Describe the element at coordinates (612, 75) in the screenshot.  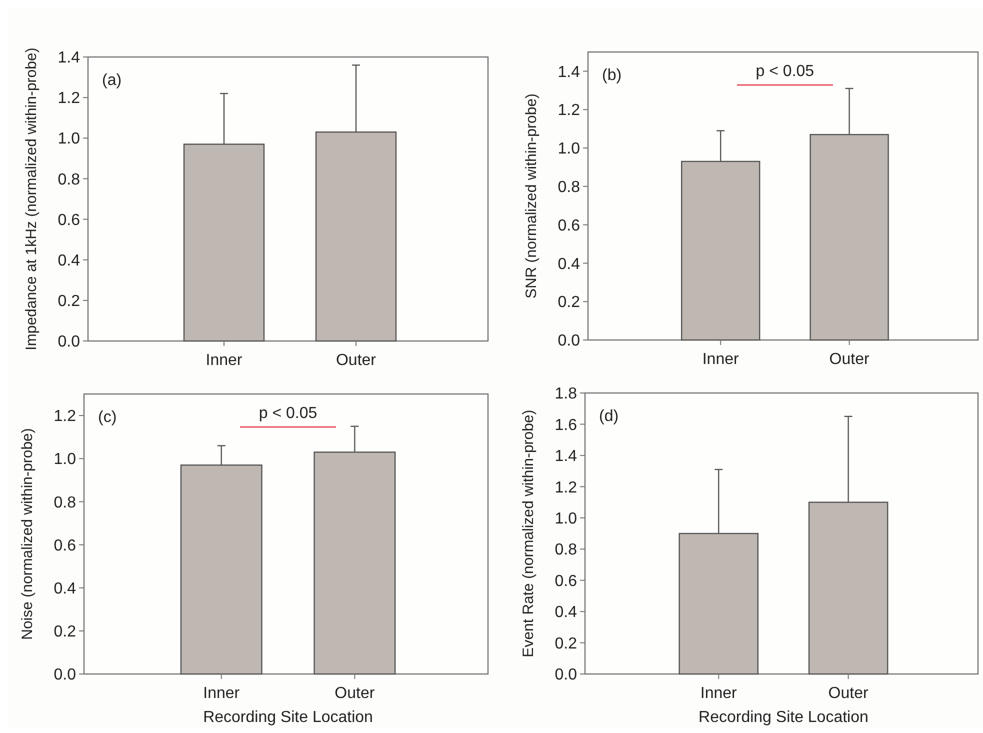
I see `annotation: (b)` at that location.